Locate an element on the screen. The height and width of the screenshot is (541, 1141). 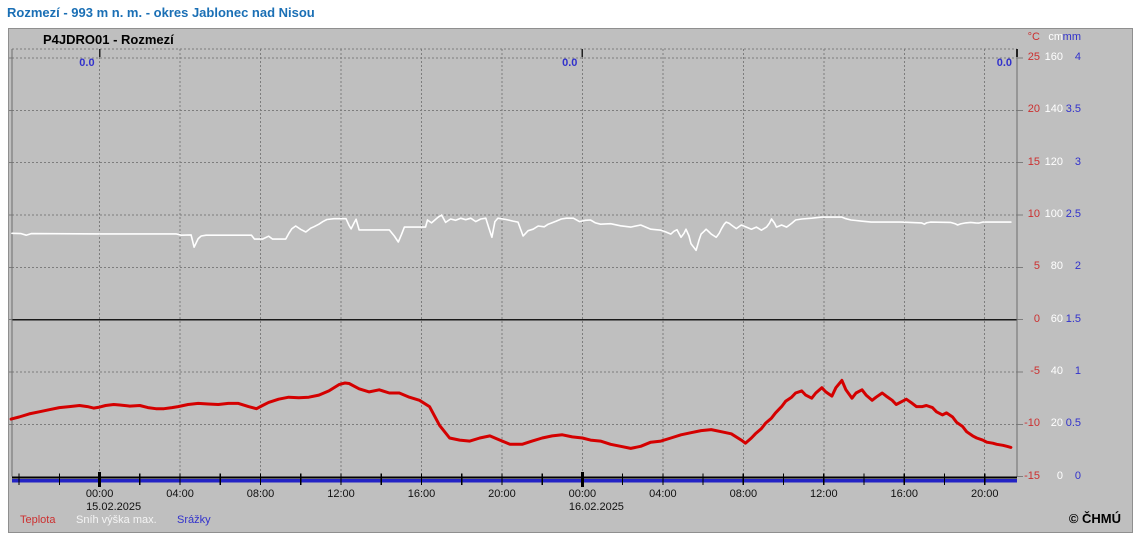
snow-axis-tick: 0 is located at coordinates (1059, 475).